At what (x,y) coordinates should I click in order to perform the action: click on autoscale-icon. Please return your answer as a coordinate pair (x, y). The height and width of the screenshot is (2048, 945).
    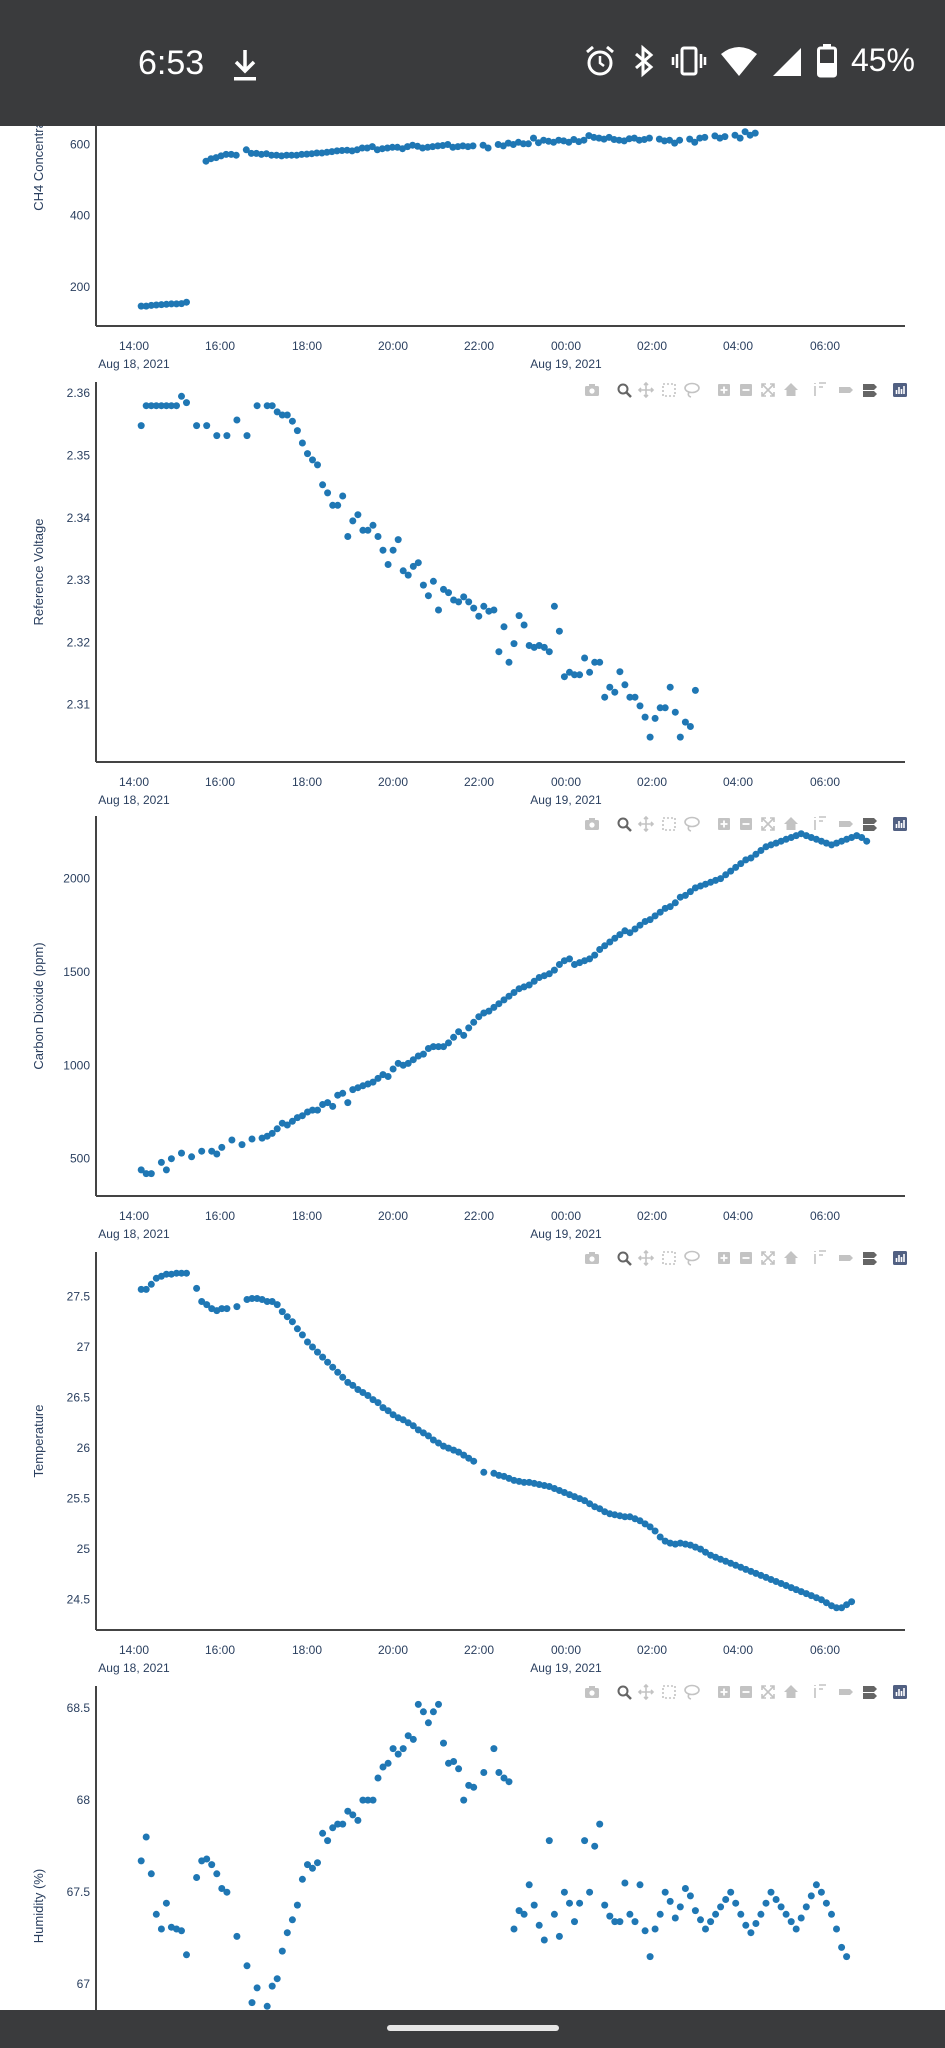
    Looking at the image, I should click on (768, 824).